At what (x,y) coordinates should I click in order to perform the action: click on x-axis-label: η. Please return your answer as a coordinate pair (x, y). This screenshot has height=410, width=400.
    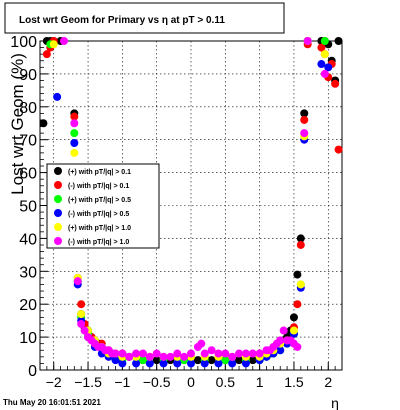
    Looking at the image, I should click on (335, 402).